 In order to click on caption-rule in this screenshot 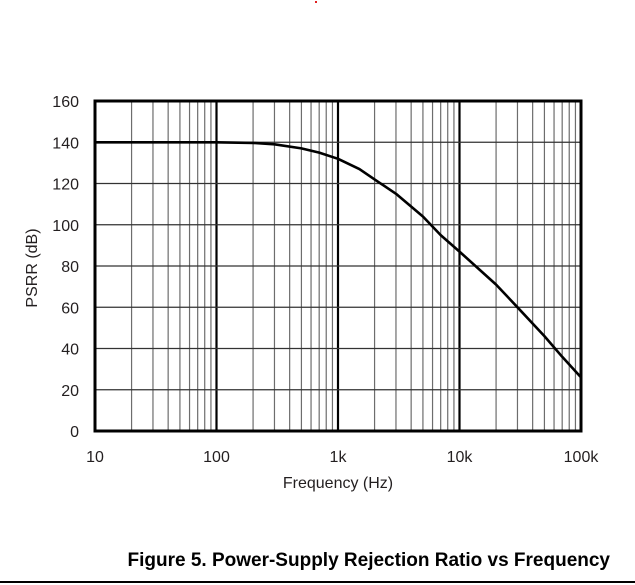, I will do `click(317, 582)`.